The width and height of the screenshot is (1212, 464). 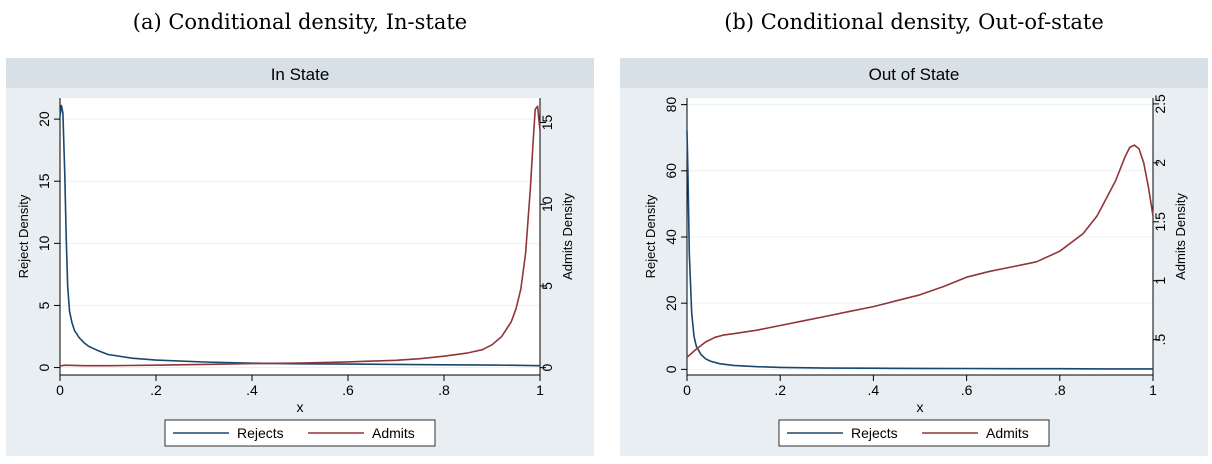 What do you see at coordinates (914, 22) in the screenshot?
I see `panel-b-caption: (b) Conditional density, Out-of-state` at bounding box center [914, 22].